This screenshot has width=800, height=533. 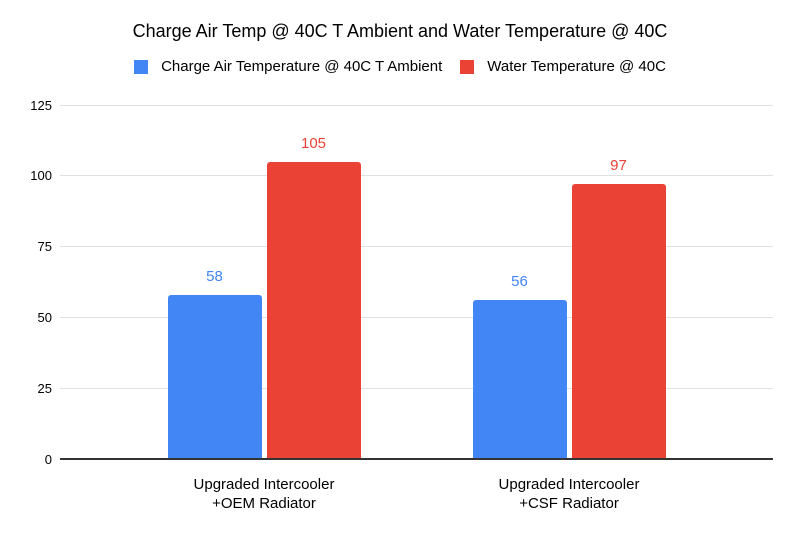 What do you see at coordinates (26, 282) in the screenshot?
I see `y-axis: 0 25 50 75 100 125` at bounding box center [26, 282].